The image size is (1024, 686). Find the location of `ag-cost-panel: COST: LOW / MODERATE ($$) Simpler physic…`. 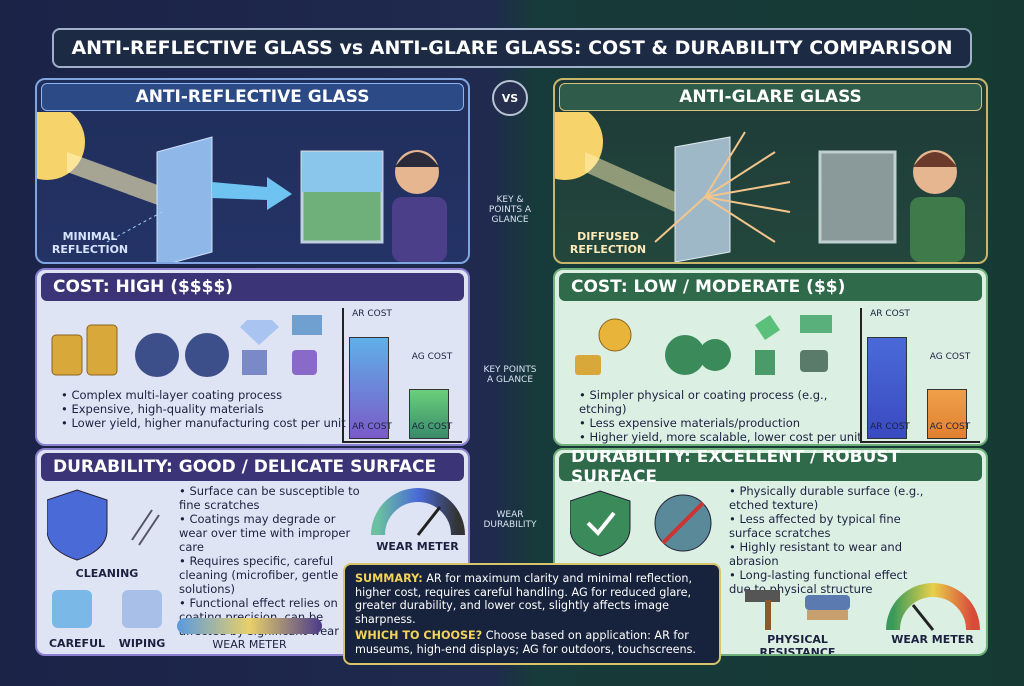

ag-cost-panel: COST: LOW / MODERATE ($$) Simpler physic… is located at coordinates (770, 357).